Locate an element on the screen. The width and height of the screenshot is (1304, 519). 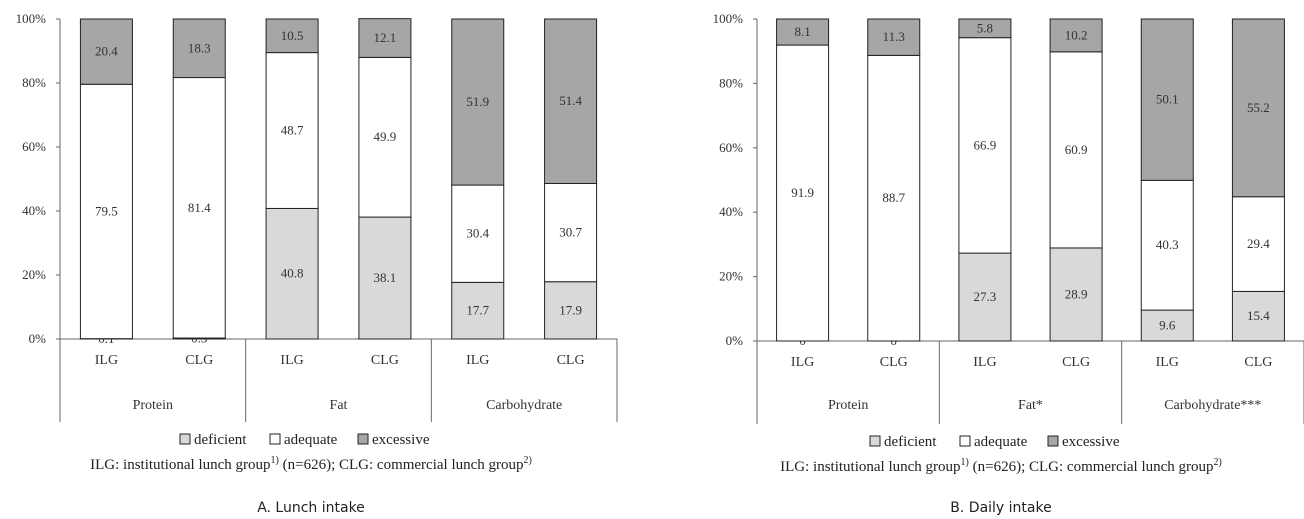
x-group-label: Fat* is located at coordinates (1030, 405).